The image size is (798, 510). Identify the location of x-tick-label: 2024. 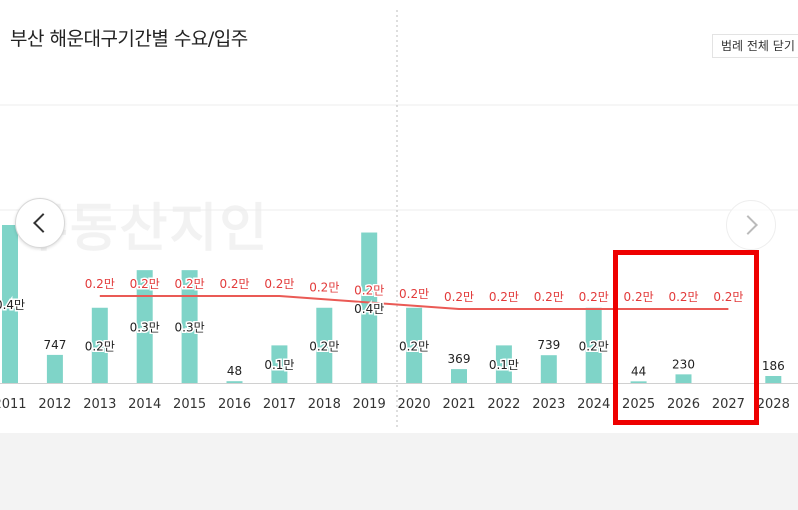
(593, 404).